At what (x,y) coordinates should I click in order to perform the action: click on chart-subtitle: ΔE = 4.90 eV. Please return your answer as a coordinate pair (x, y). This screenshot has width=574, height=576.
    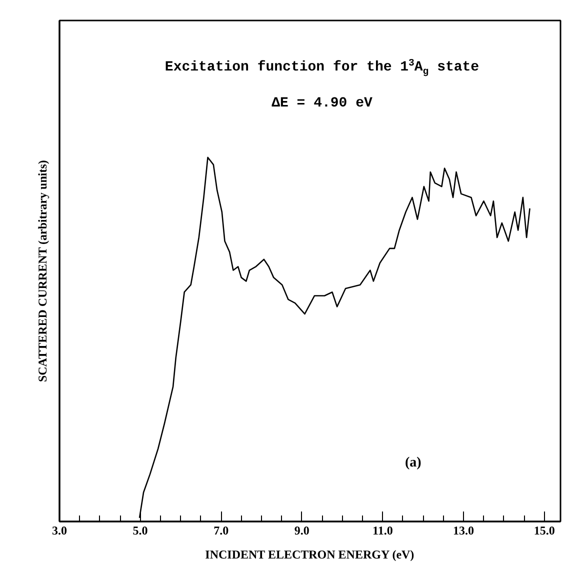
    Looking at the image, I should click on (323, 104).